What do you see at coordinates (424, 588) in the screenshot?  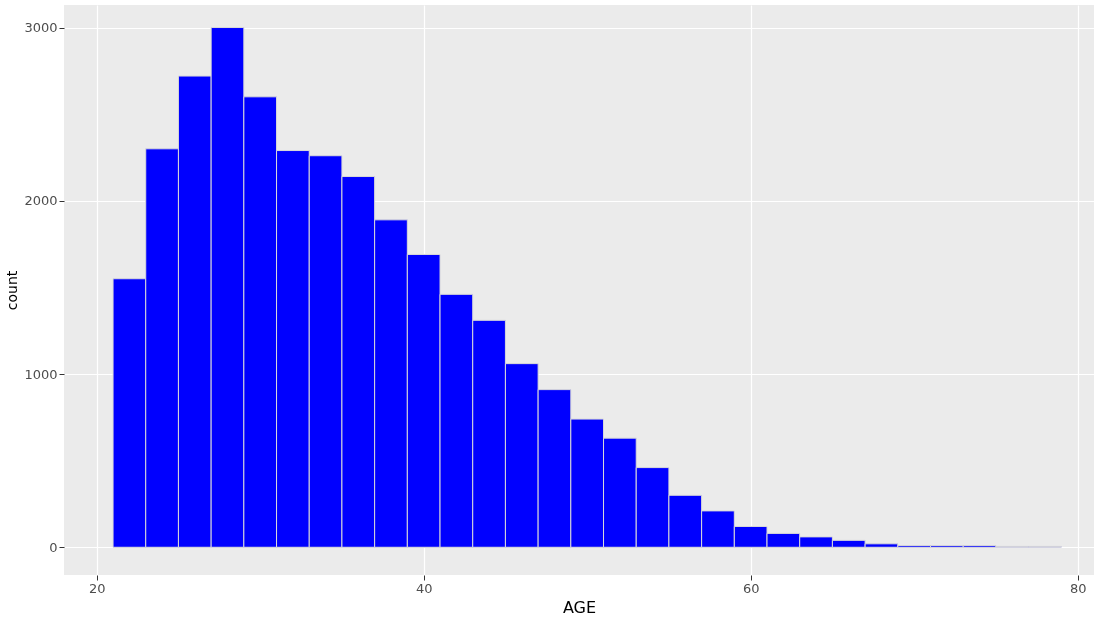 I see `x-tick-label: 40` at bounding box center [424, 588].